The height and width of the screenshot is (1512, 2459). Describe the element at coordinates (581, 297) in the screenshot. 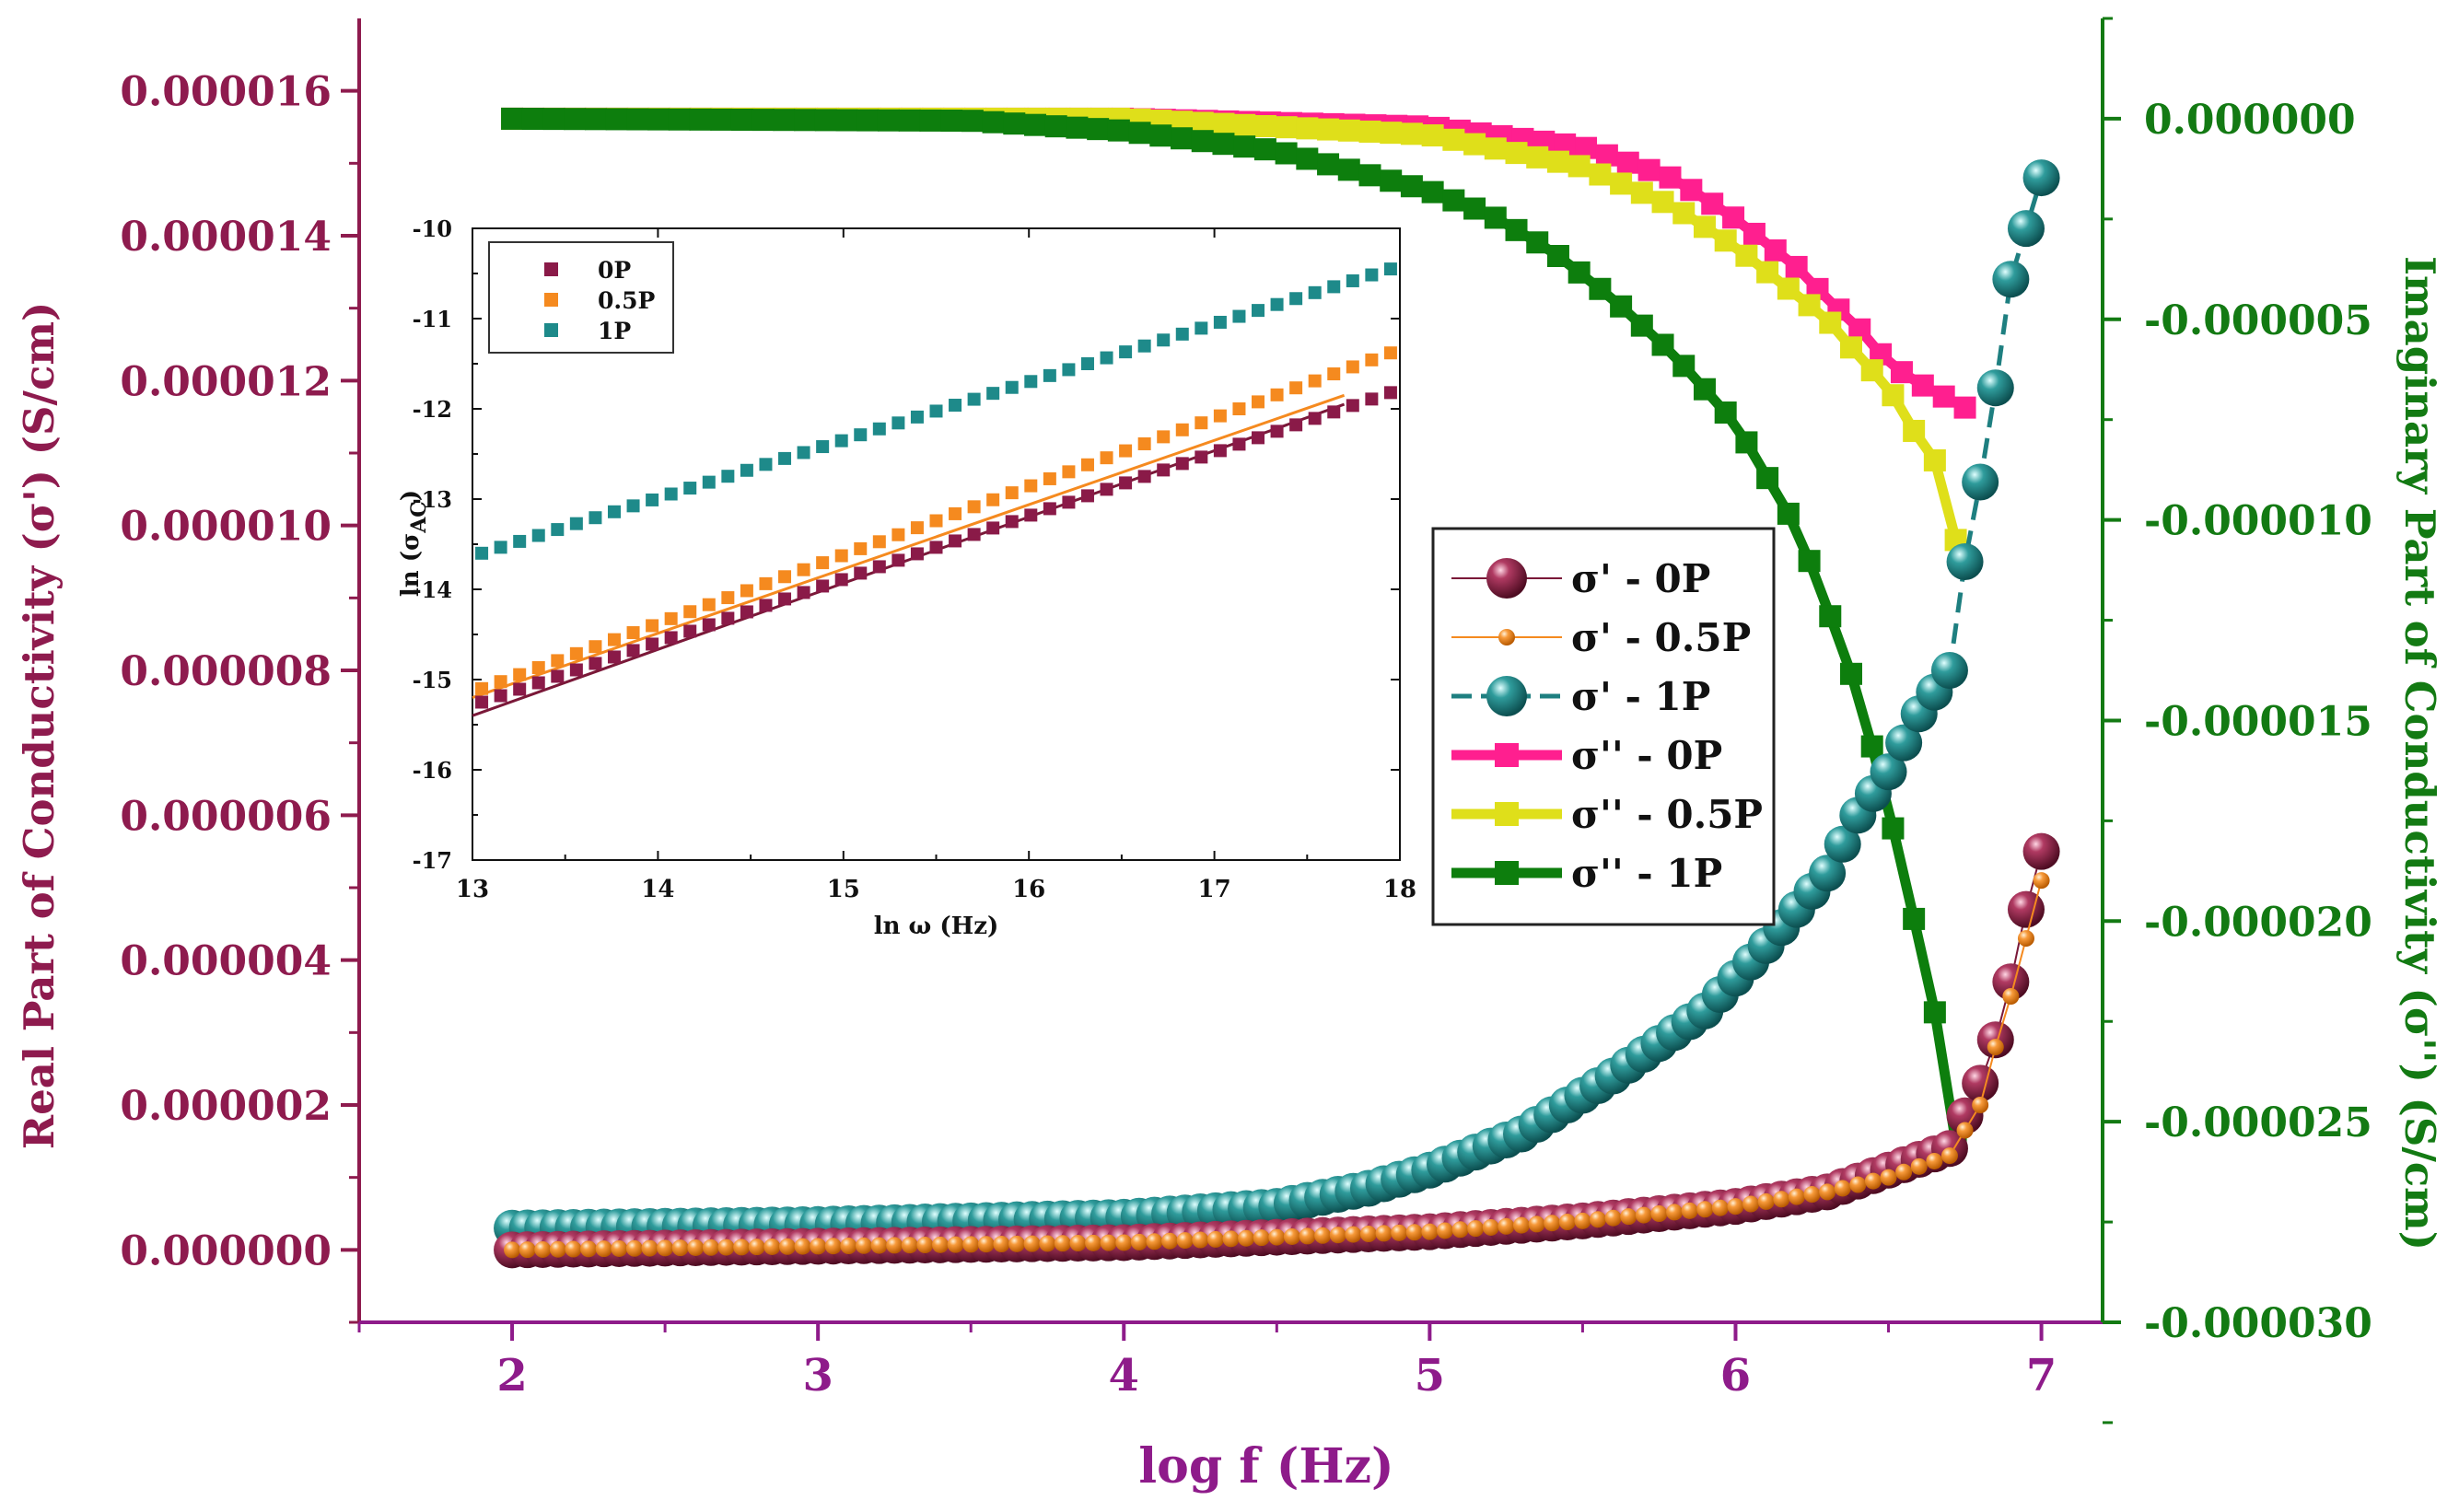

I see `inset-legend-box` at that location.